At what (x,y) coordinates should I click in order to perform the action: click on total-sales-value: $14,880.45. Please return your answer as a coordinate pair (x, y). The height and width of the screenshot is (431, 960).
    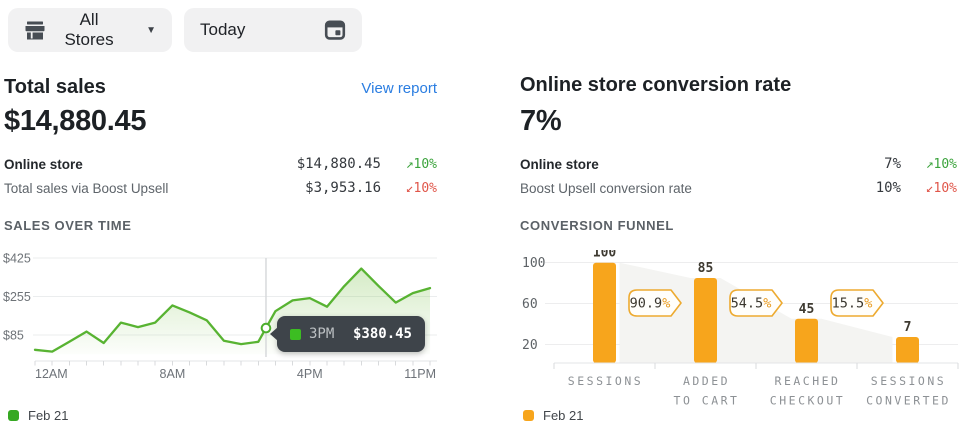
    Looking at the image, I should click on (75, 121).